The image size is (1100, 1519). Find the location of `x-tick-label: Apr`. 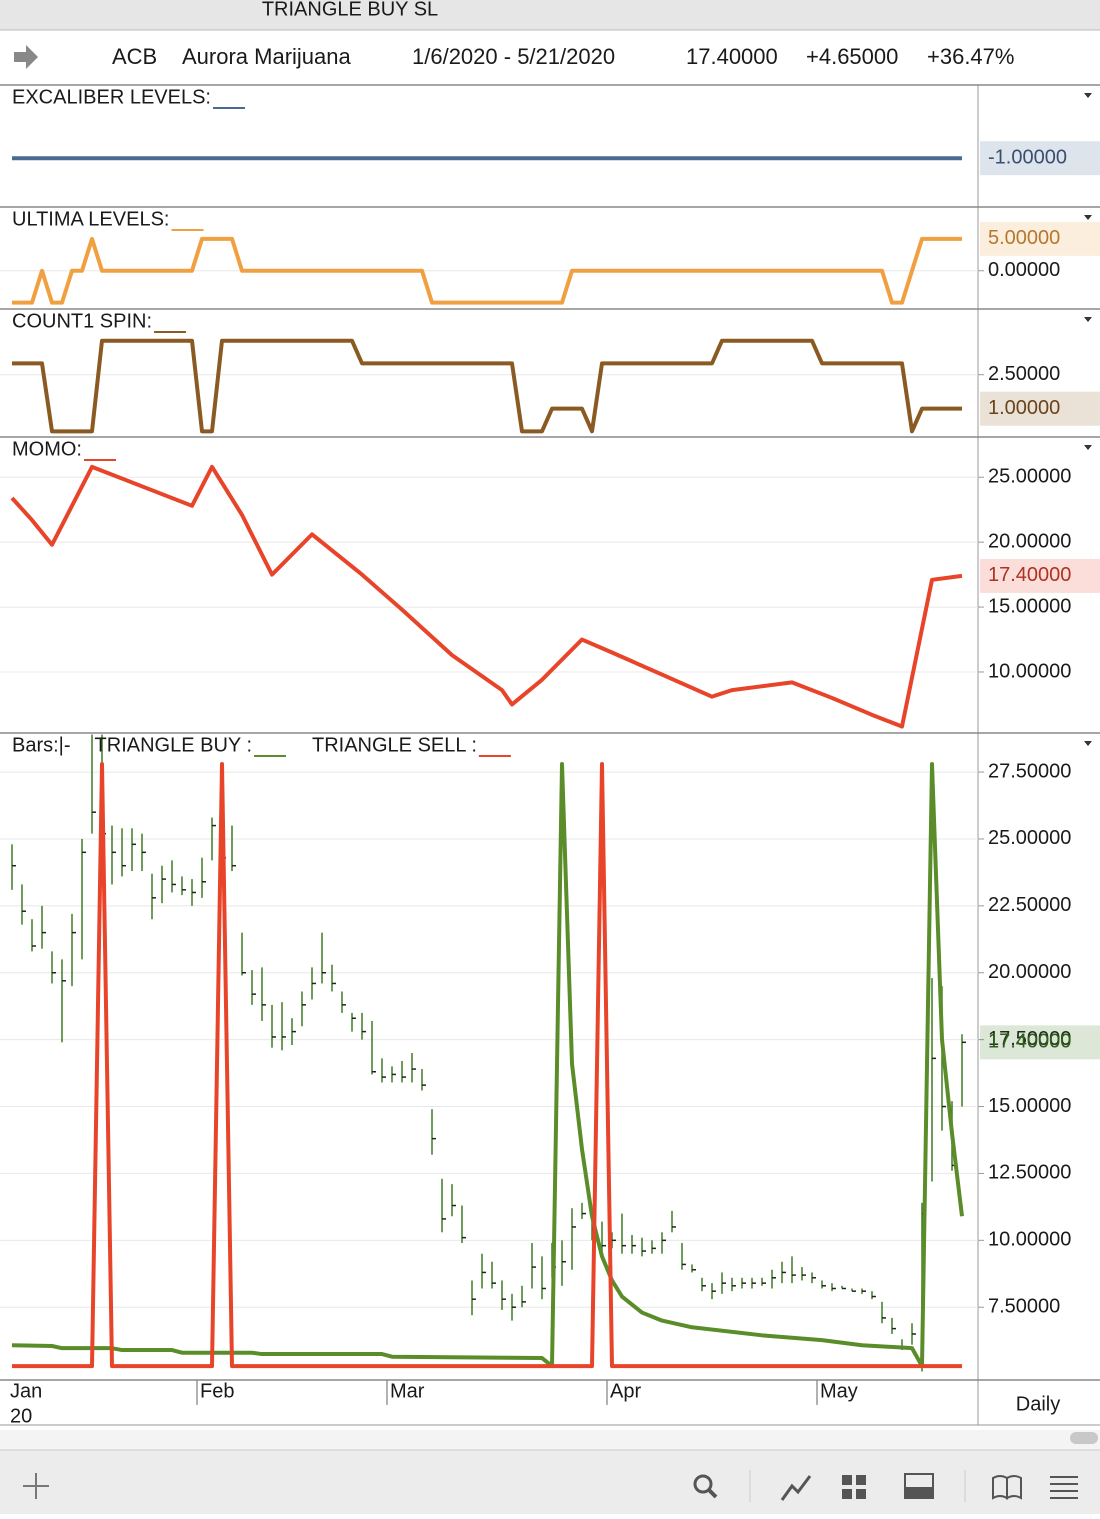

x-tick-label: Apr is located at coordinates (625, 1391).